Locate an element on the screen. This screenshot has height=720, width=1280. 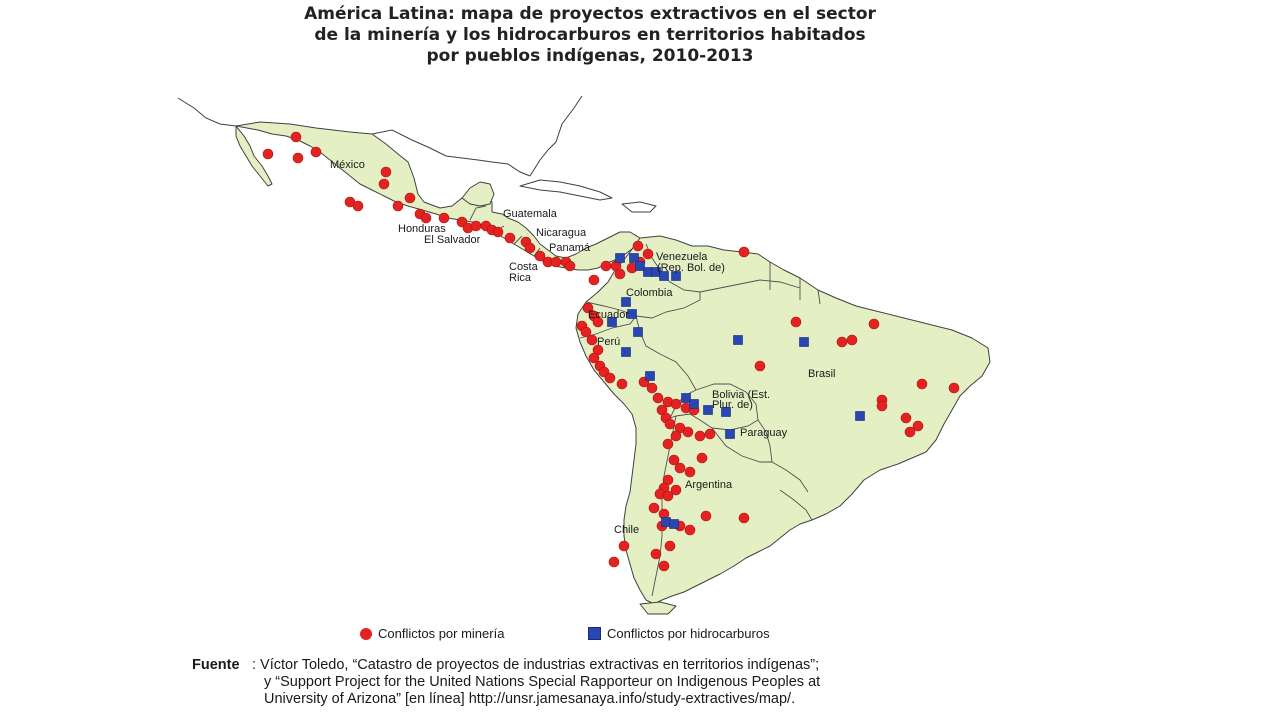
land-tierra-del-fuego is located at coordinates (658, 608).